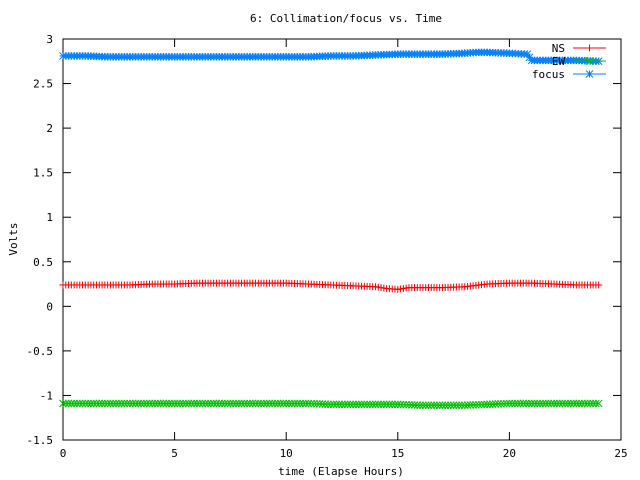  I want to click on y-tick-label: -1.5, so click(40, 440).